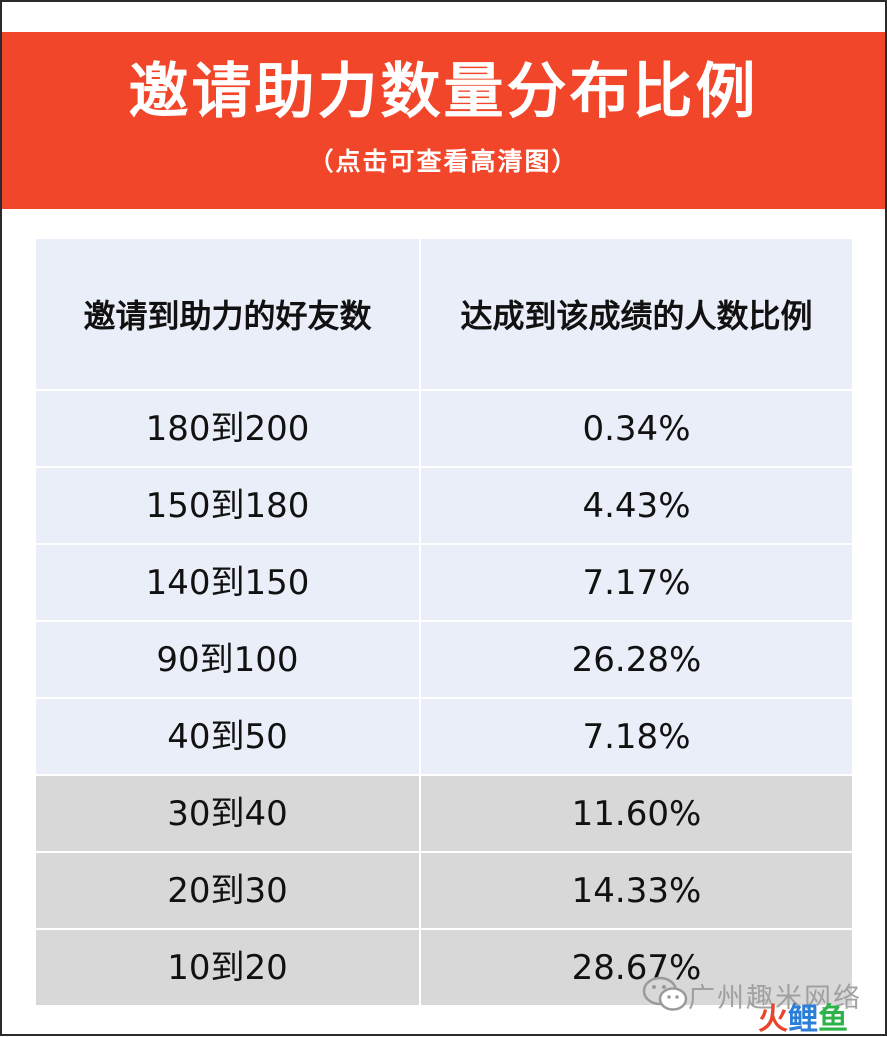 This screenshot has height=1037, width=887. Describe the element at coordinates (636, 505) in the screenshot. I see `percent-cell: 4.43%` at that location.